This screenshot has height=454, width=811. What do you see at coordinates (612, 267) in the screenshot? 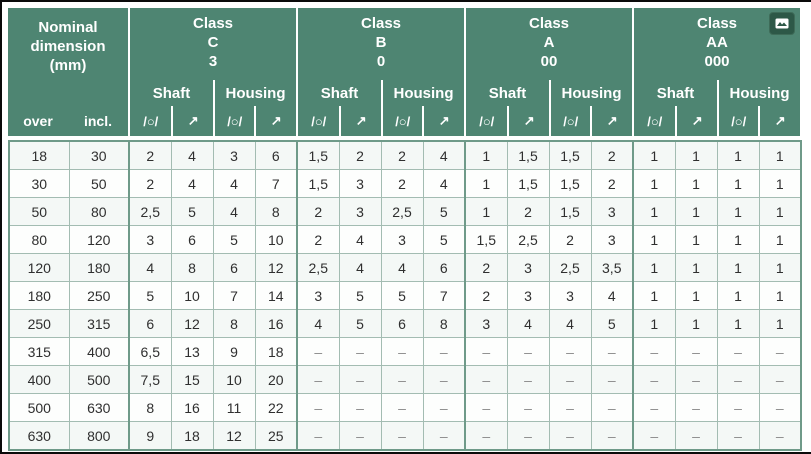
I see `data-cell: 3,5` at bounding box center [612, 267].